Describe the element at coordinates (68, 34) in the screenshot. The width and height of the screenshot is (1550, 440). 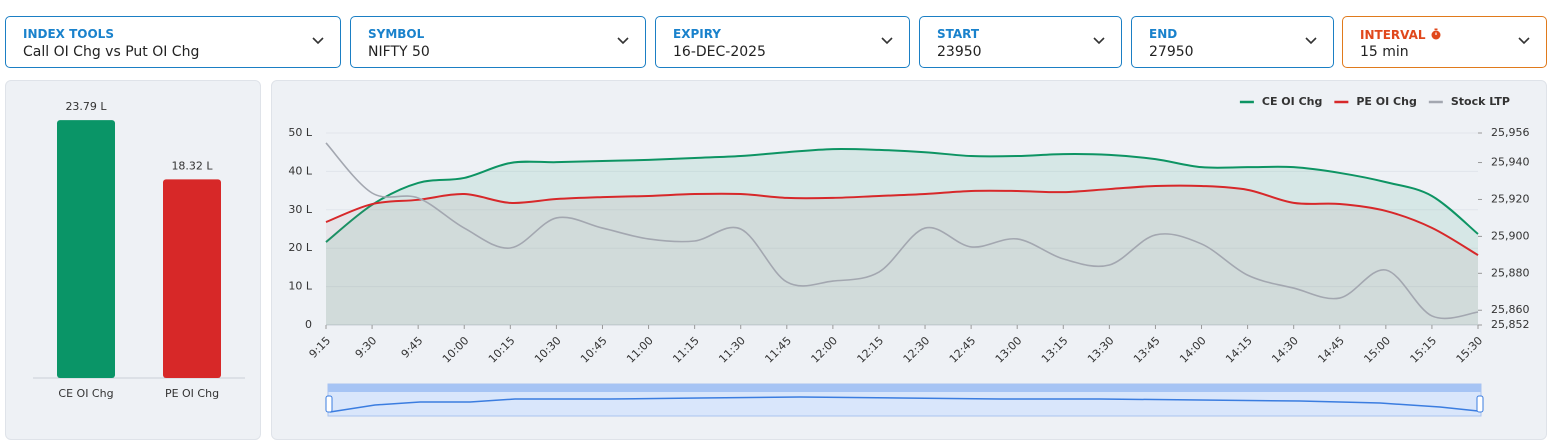
I see `dropdown-label: INDEX TOOLS` at that location.